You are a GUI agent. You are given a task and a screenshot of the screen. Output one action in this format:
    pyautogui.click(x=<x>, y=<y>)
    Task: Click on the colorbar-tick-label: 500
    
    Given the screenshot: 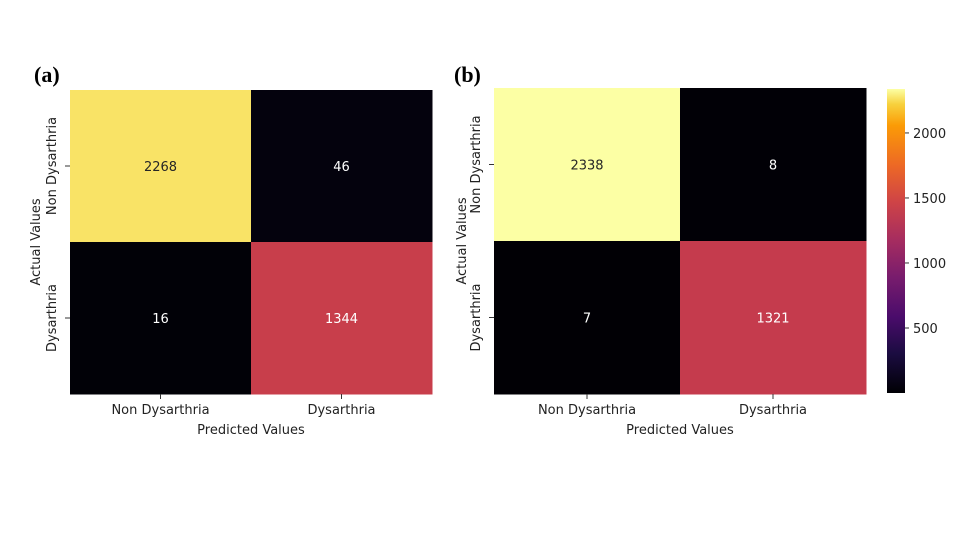 What is the action you would take?
    pyautogui.click(x=925, y=329)
    